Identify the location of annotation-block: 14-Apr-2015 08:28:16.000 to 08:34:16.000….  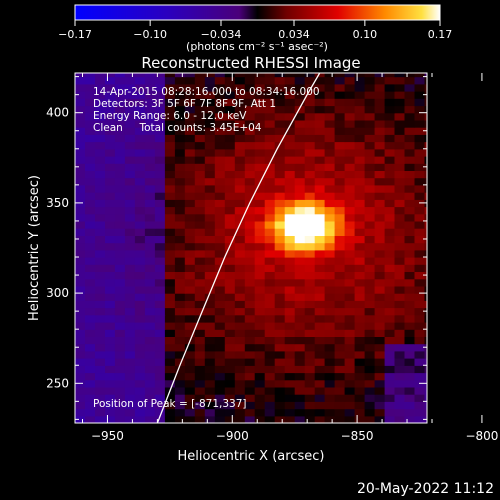
(206, 110).